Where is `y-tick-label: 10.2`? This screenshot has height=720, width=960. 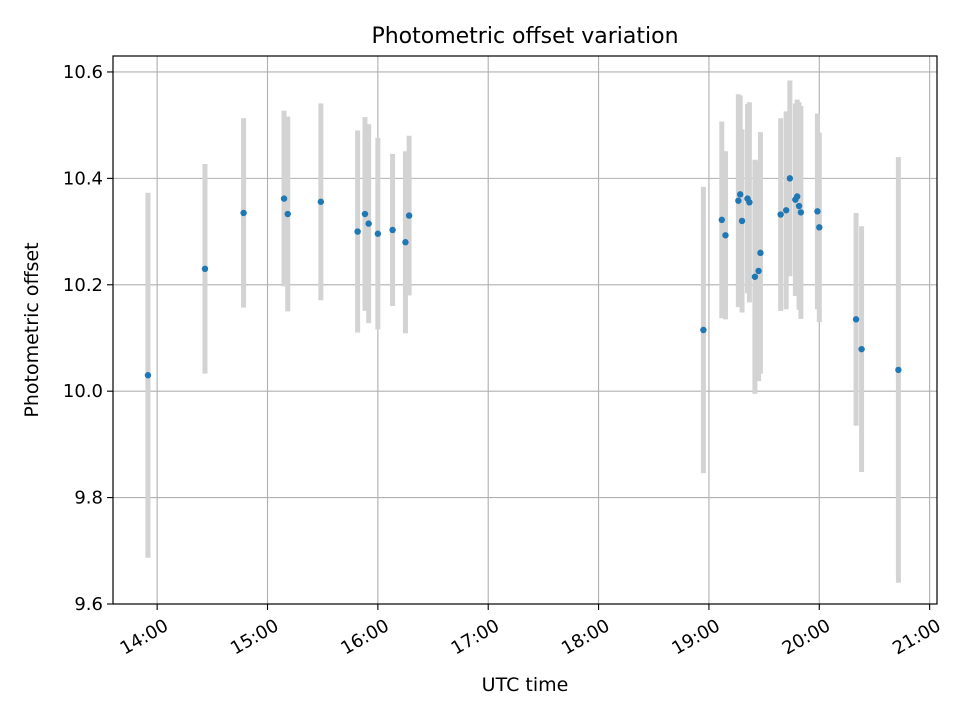 y-tick-label: 10.2 is located at coordinates (83, 285).